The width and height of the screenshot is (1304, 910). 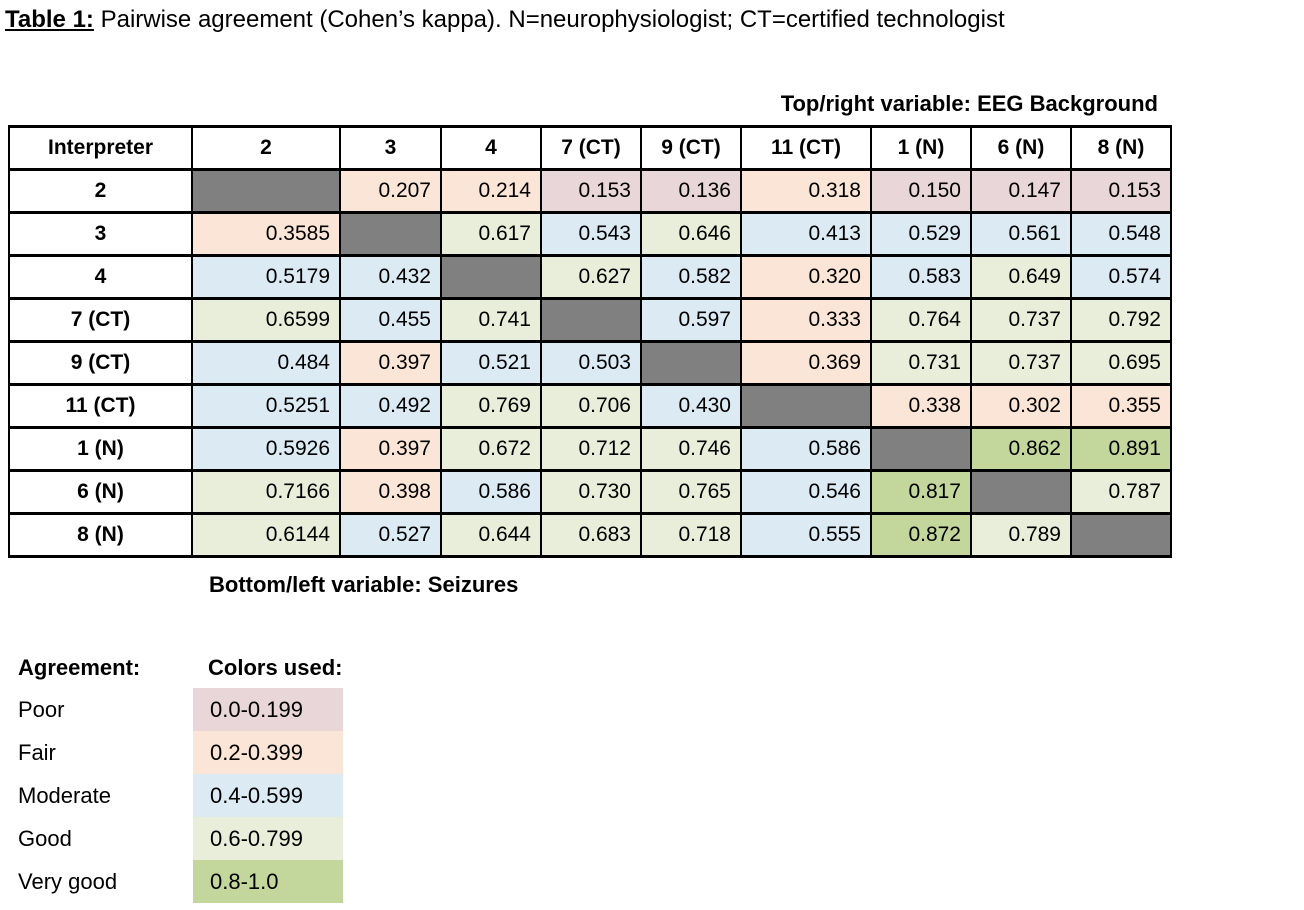 I want to click on legend-swatch-moderate: 0.4-0.599, so click(x=268, y=795).